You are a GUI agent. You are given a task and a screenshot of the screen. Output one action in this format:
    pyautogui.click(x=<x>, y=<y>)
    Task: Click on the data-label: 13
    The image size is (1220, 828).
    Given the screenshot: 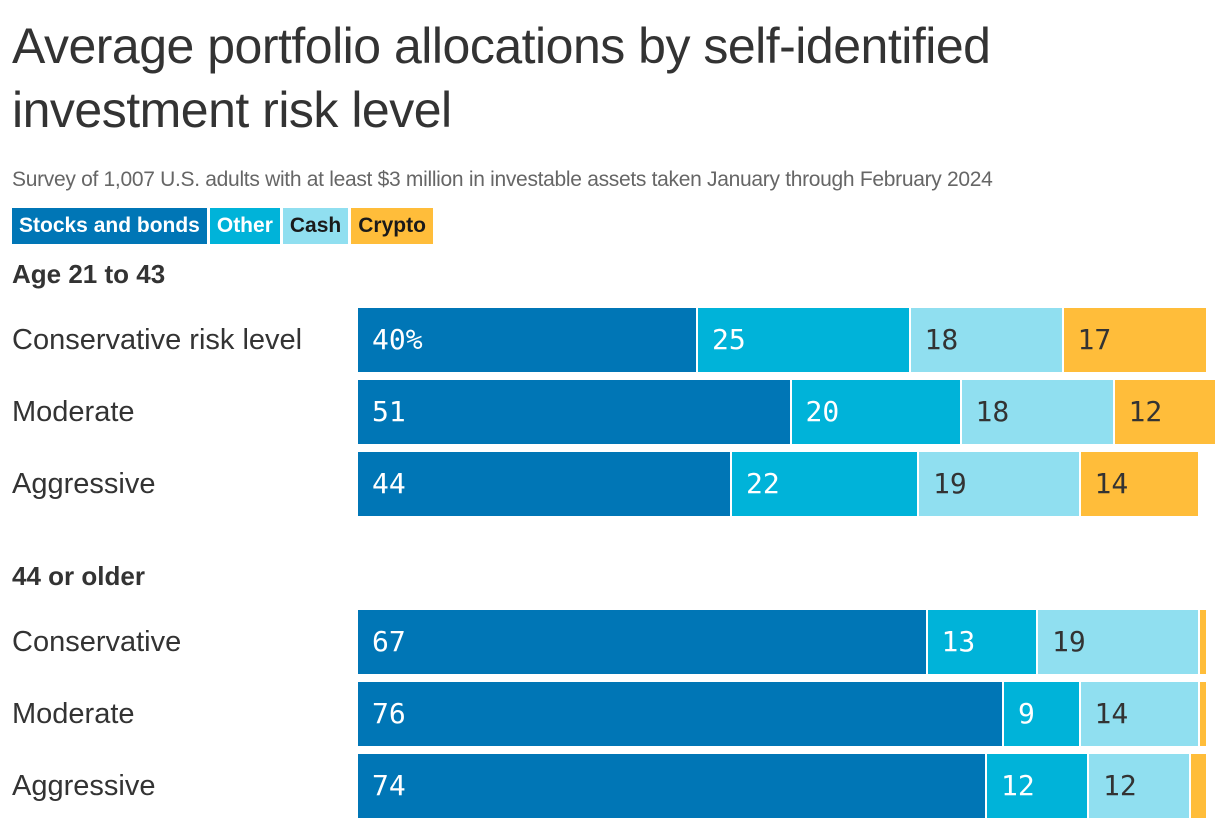 What is the action you would take?
    pyautogui.click(x=958, y=641)
    